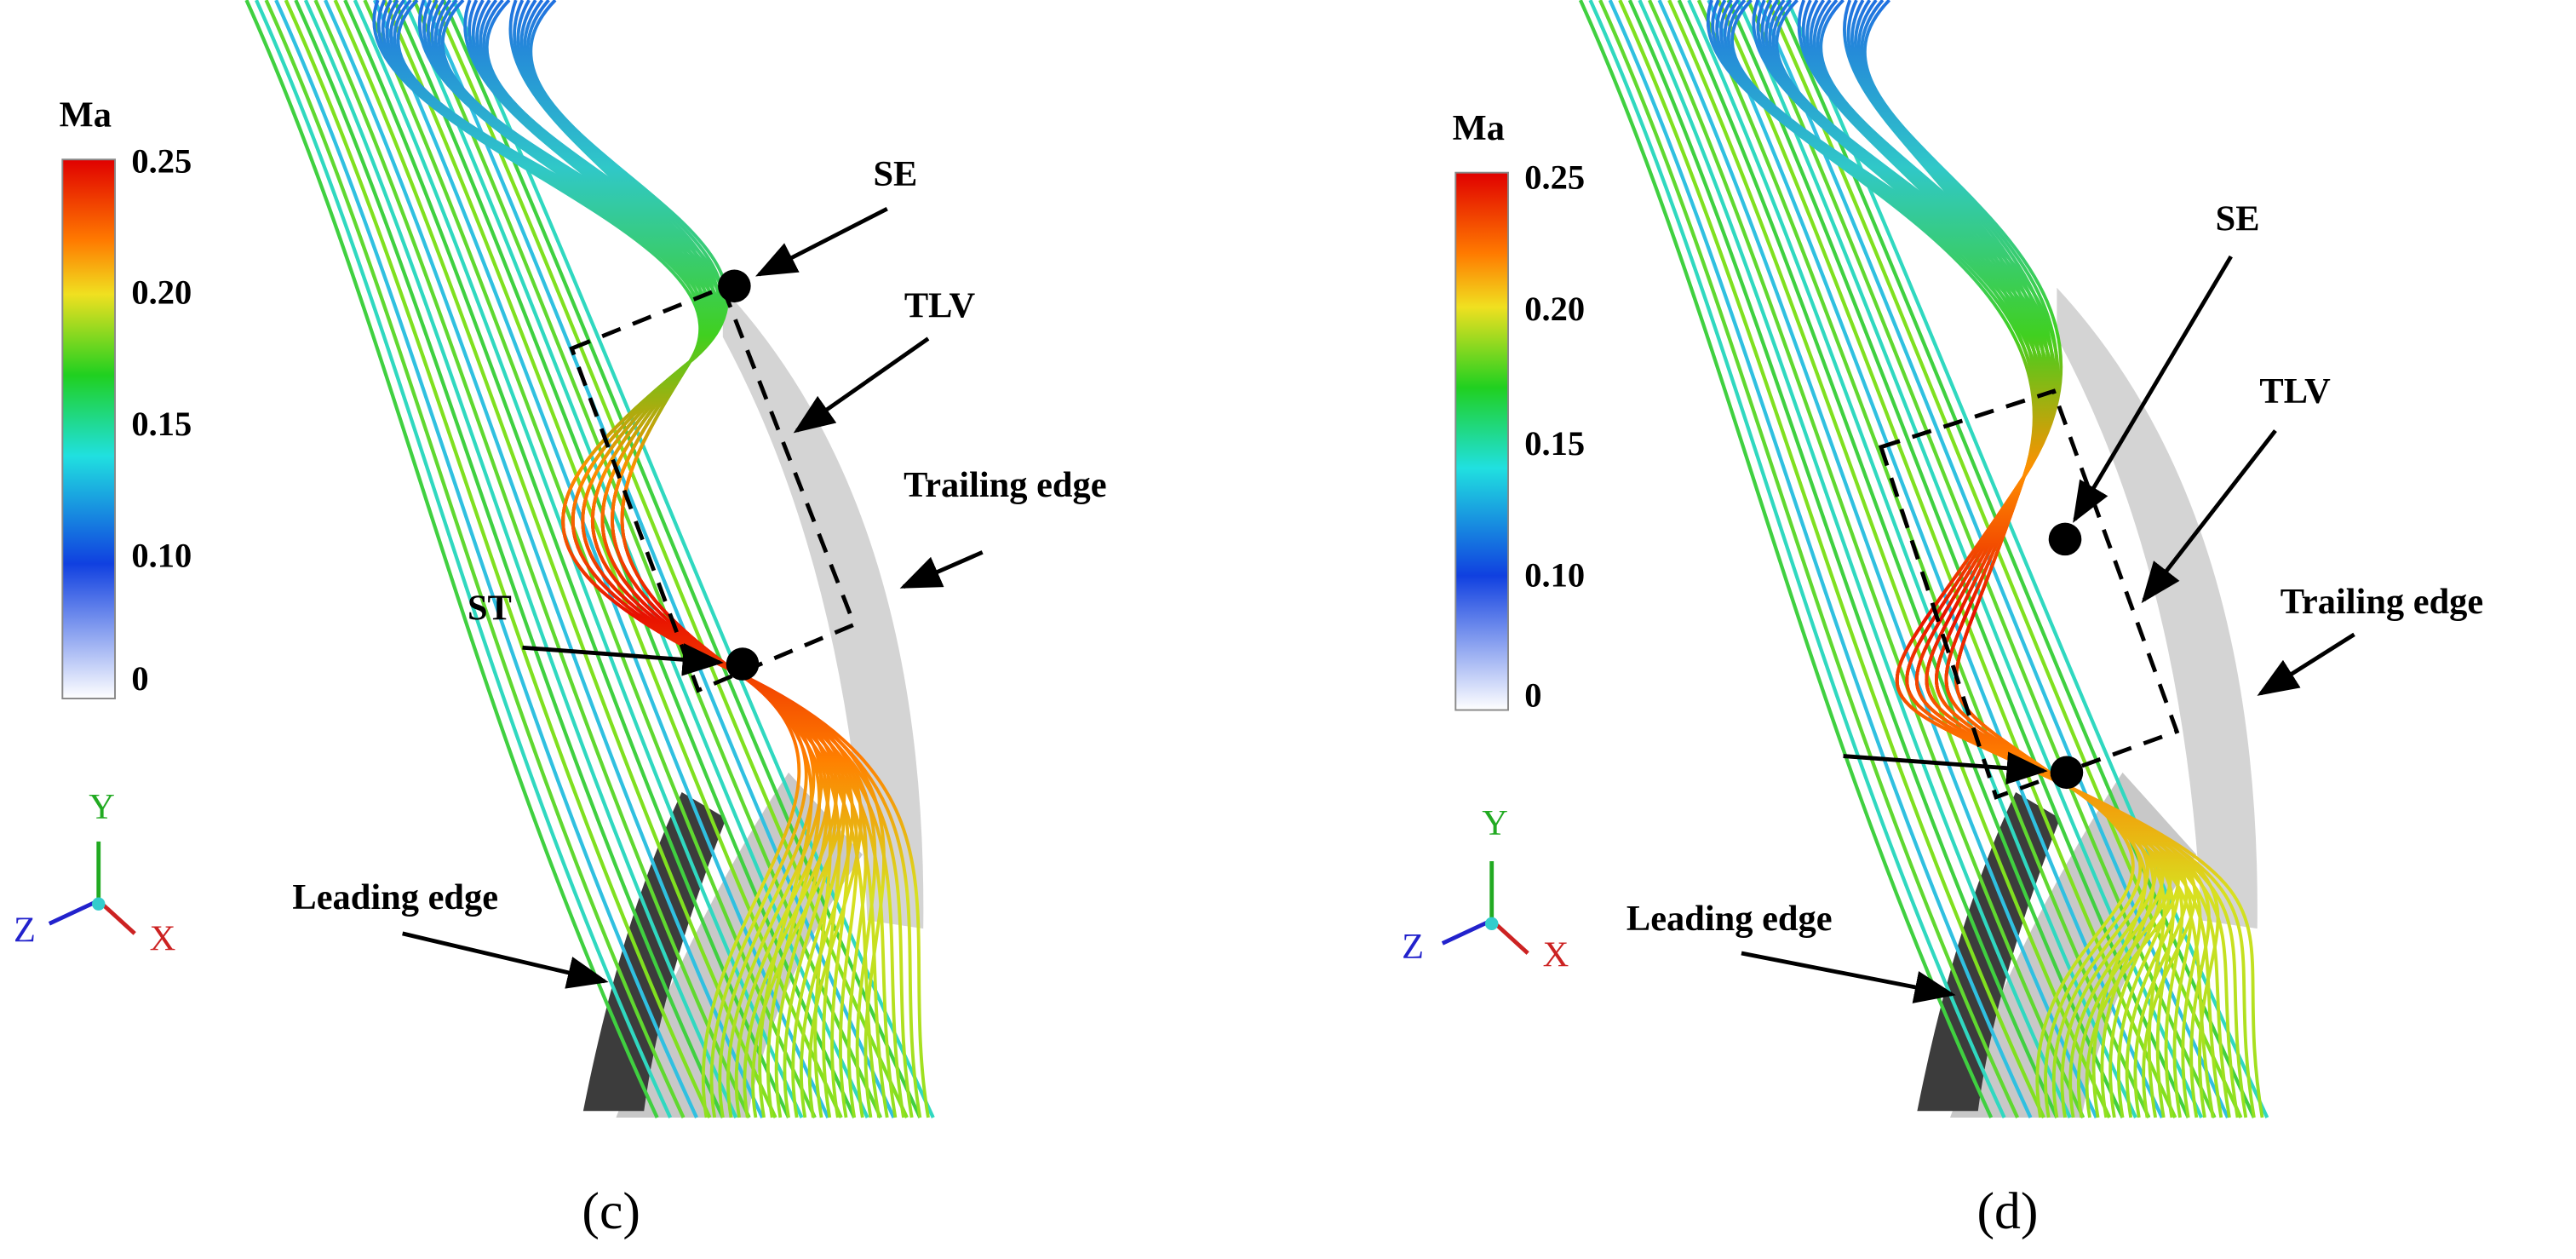 Image resolution: width=2576 pixels, height=1259 pixels. What do you see at coordinates (490, 609) in the screenshot?
I see `label-st: ST` at bounding box center [490, 609].